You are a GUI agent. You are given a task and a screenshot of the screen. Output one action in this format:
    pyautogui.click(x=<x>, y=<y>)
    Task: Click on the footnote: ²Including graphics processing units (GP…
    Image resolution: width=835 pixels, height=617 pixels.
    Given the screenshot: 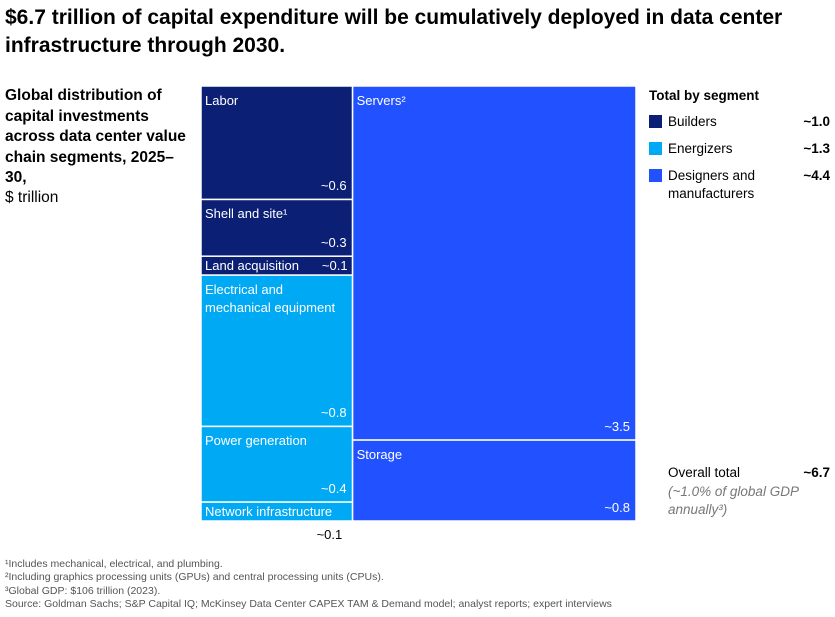 What is the action you would take?
    pyautogui.click(x=194, y=577)
    